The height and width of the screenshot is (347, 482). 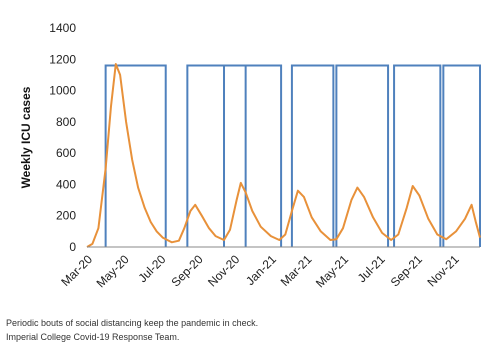 What do you see at coordinates (223, 270) in the screenshot?
I see `x-tick-label: Nov-20` at bounding box center [223, 270].